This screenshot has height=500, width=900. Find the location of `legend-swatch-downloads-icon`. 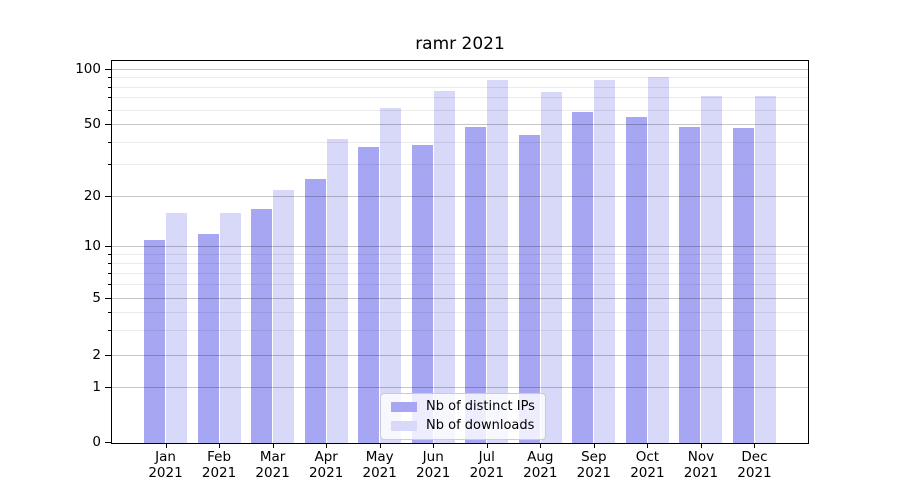

legend-swatch-downloads-icon is located at coordinates (404, 426).